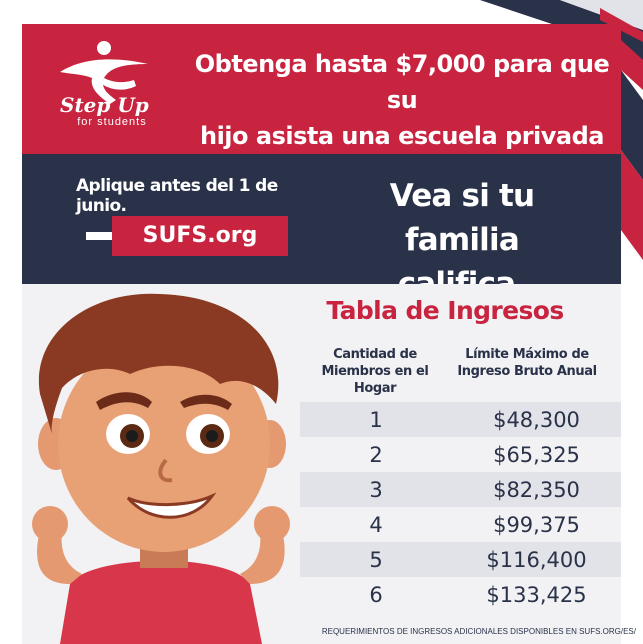 This screenshot has height=644, width=643. Describe the element at coordinates (460, 419) in the screenshot. I see `table-row: 1 $48,300` at that location.